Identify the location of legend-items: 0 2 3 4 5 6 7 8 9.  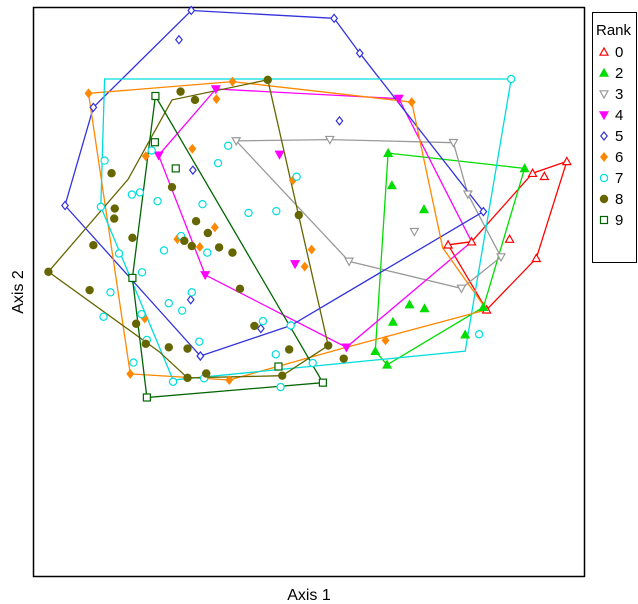
(610, 136).